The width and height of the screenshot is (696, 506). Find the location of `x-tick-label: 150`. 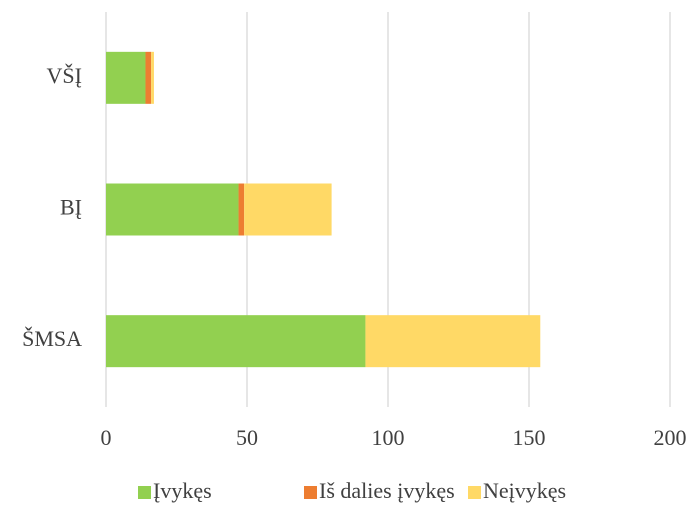

x-tick-label: 150 is located at coordinates (529, 437).